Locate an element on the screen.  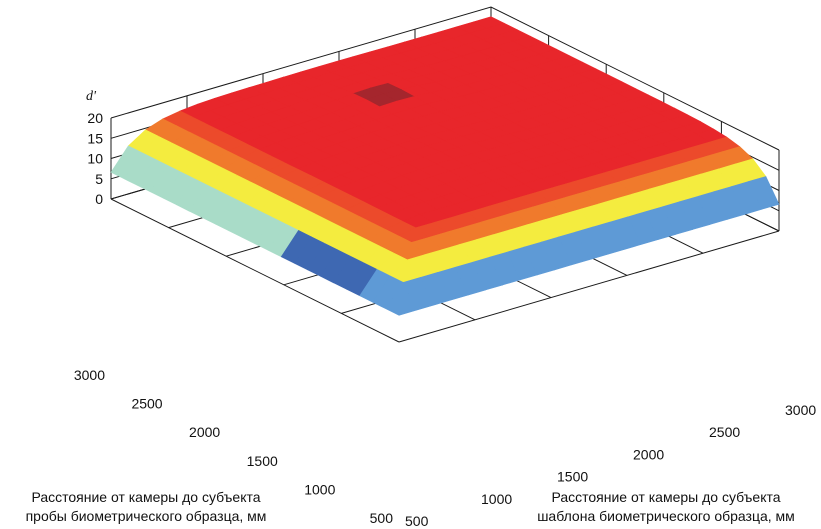
x-axis-title: Расстояние от камеры до субъекта is located at coordinates (665, 497).